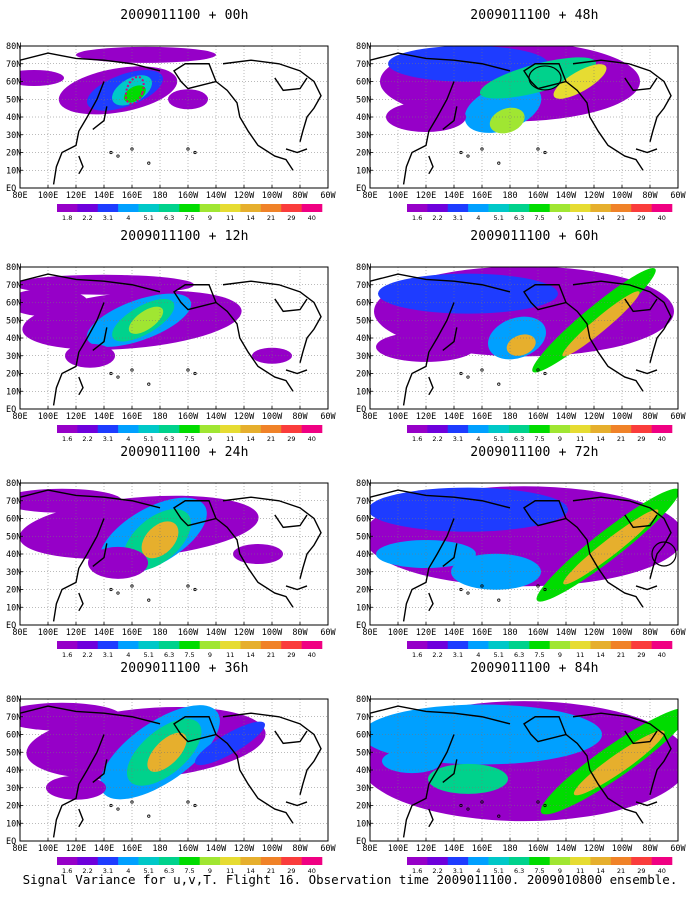 This screenshot has width=700, height=900. I want to click on lat-tick-label: 10N, so click(13, 824).